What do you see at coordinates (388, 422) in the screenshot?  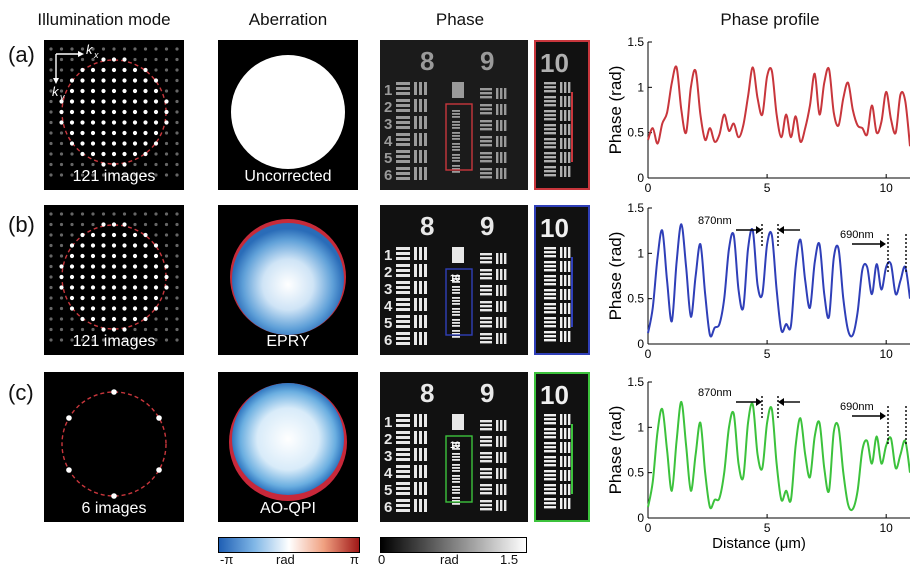 I see `element-number: 1` at bounding box center [388, 422].